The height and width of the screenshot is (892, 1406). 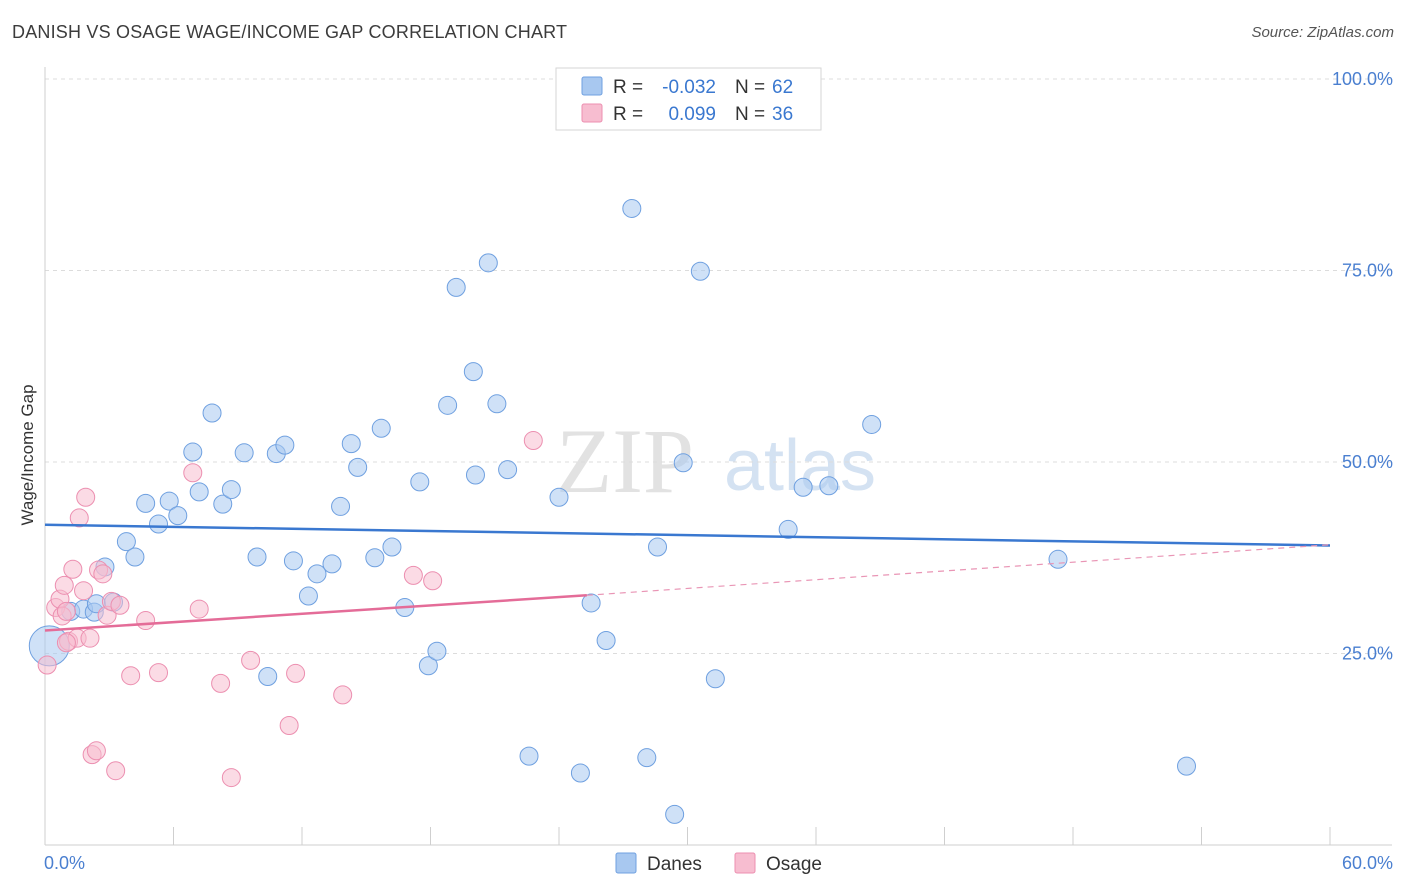 I want to click on watermark-zip: ZIP, so click(x=625, y=461).